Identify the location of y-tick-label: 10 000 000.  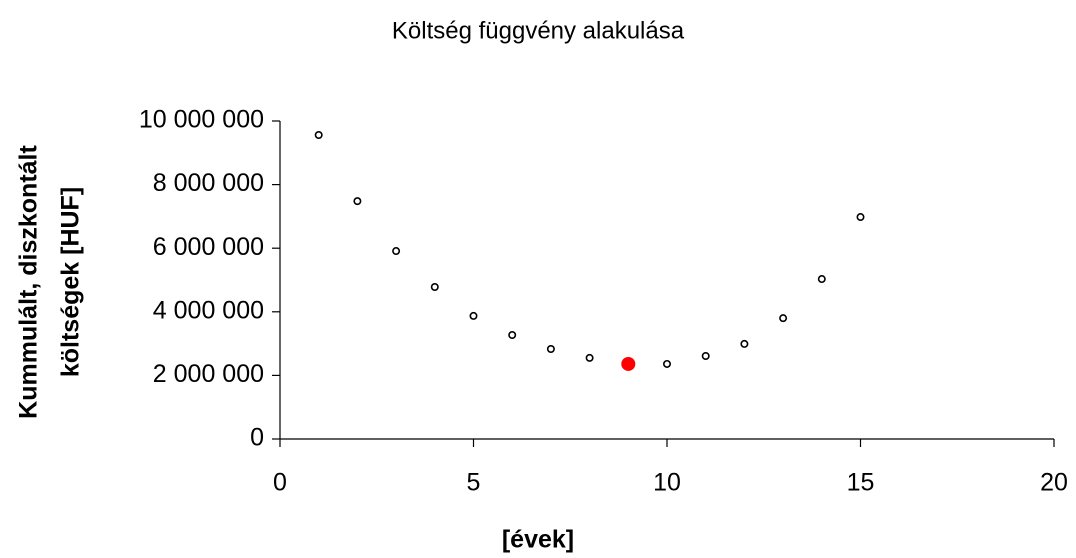
(201, 120).